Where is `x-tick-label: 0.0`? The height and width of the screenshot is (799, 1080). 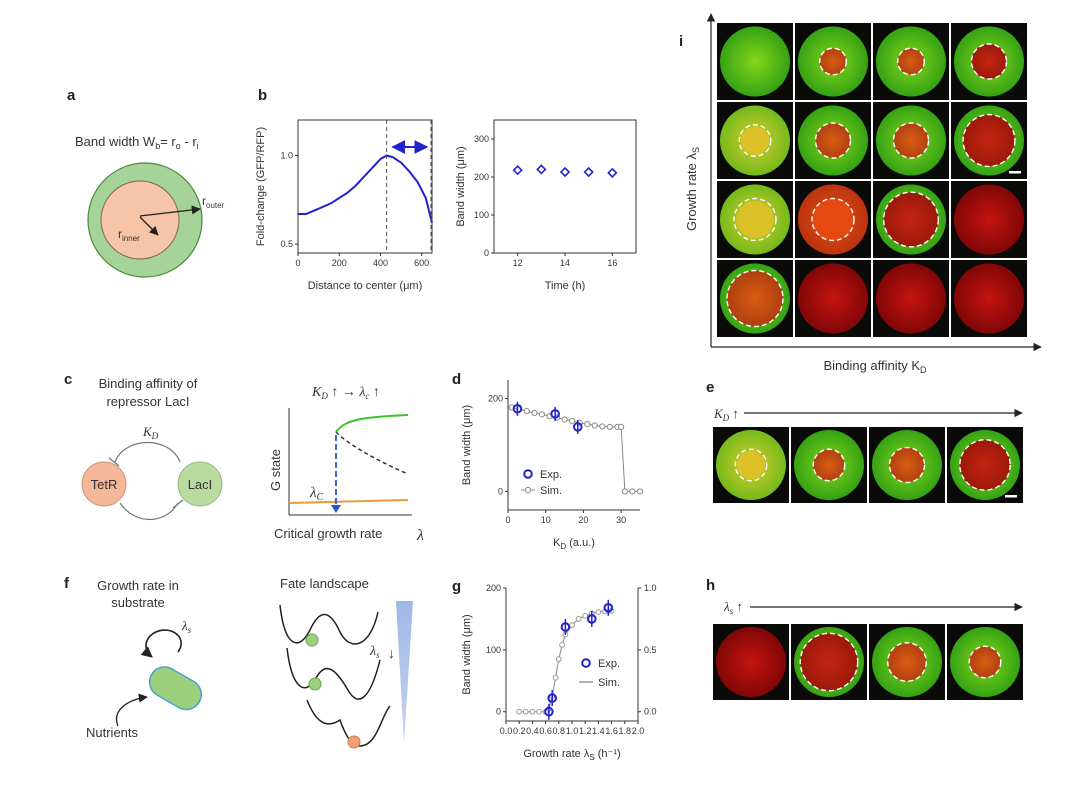 x-tick-label: 0.0 is located at coordinates (506, 731).